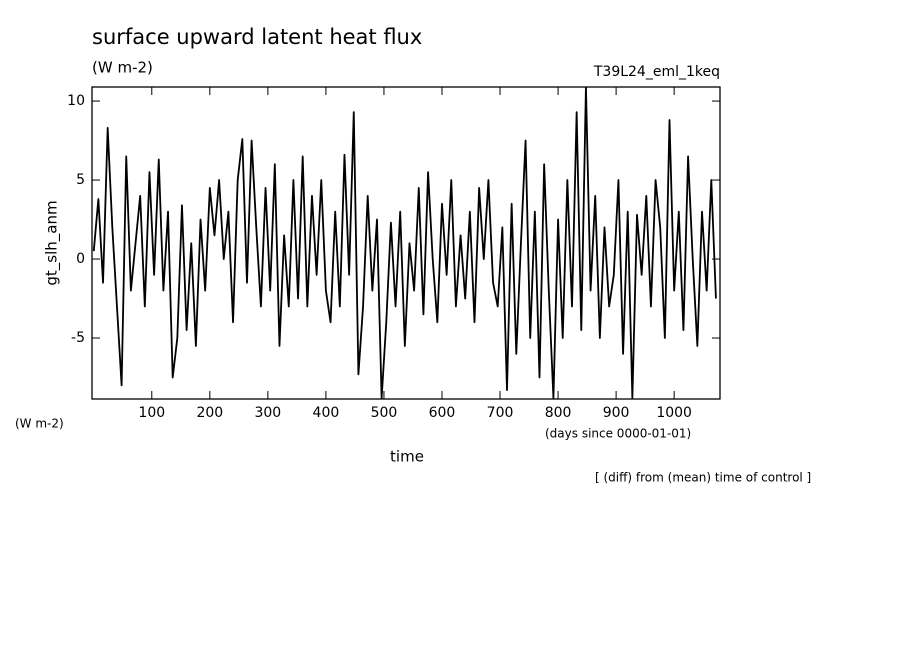 The image size is (904, 654). Describe the element at coordinates (209, 413) in the screenshot. I see `x-tick-label: 200` at that location.